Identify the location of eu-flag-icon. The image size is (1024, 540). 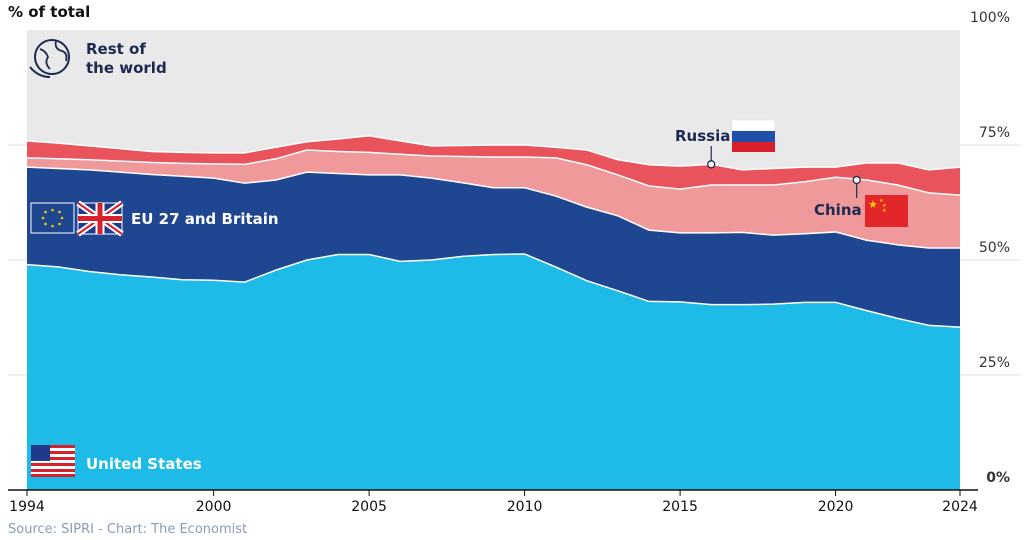
(52, 218).